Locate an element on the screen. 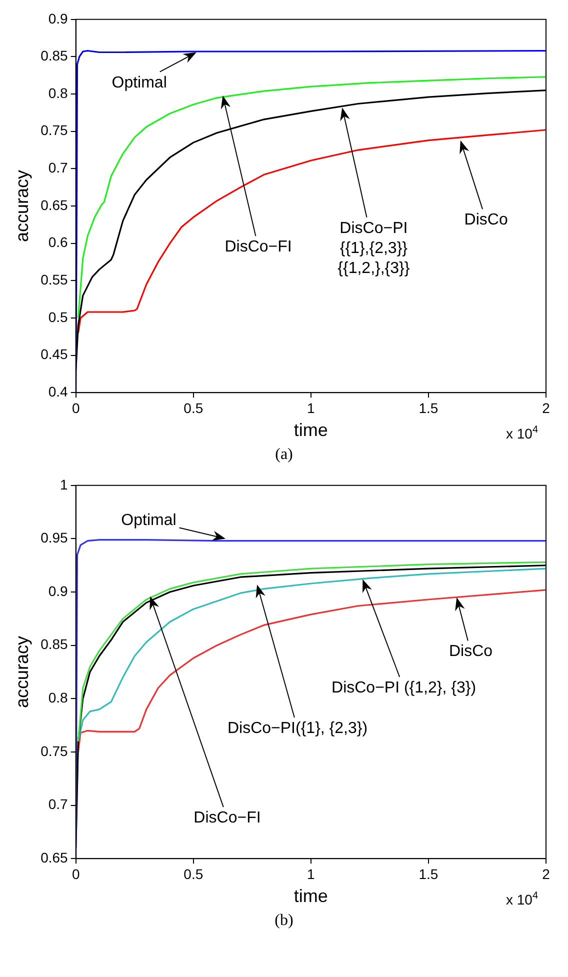 The height and width of the screenshot is (977, 568). y-tick-label: 1 is located at coordinates (64, 484).